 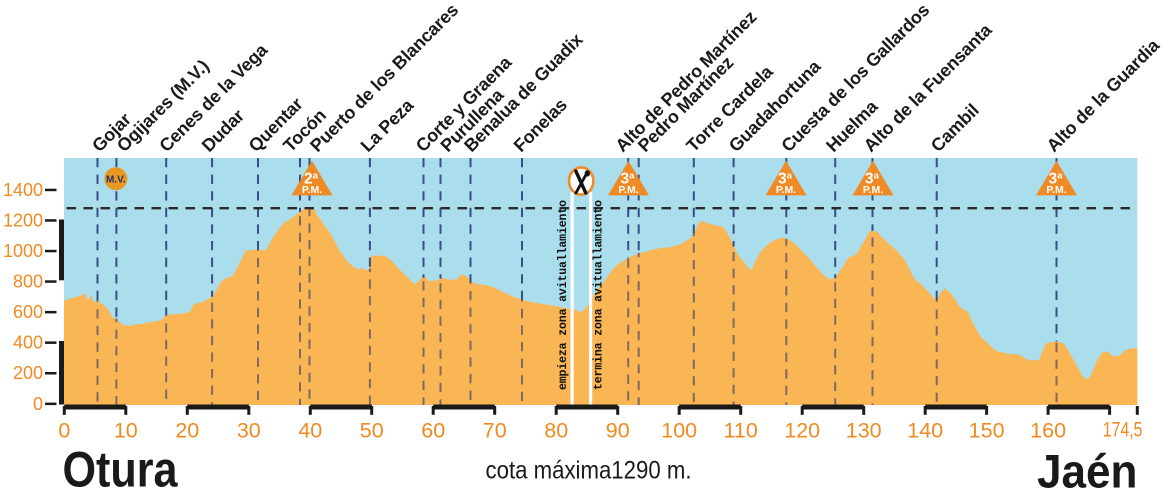 I want to click on svg-text: 200, so click(x=28, y=373).